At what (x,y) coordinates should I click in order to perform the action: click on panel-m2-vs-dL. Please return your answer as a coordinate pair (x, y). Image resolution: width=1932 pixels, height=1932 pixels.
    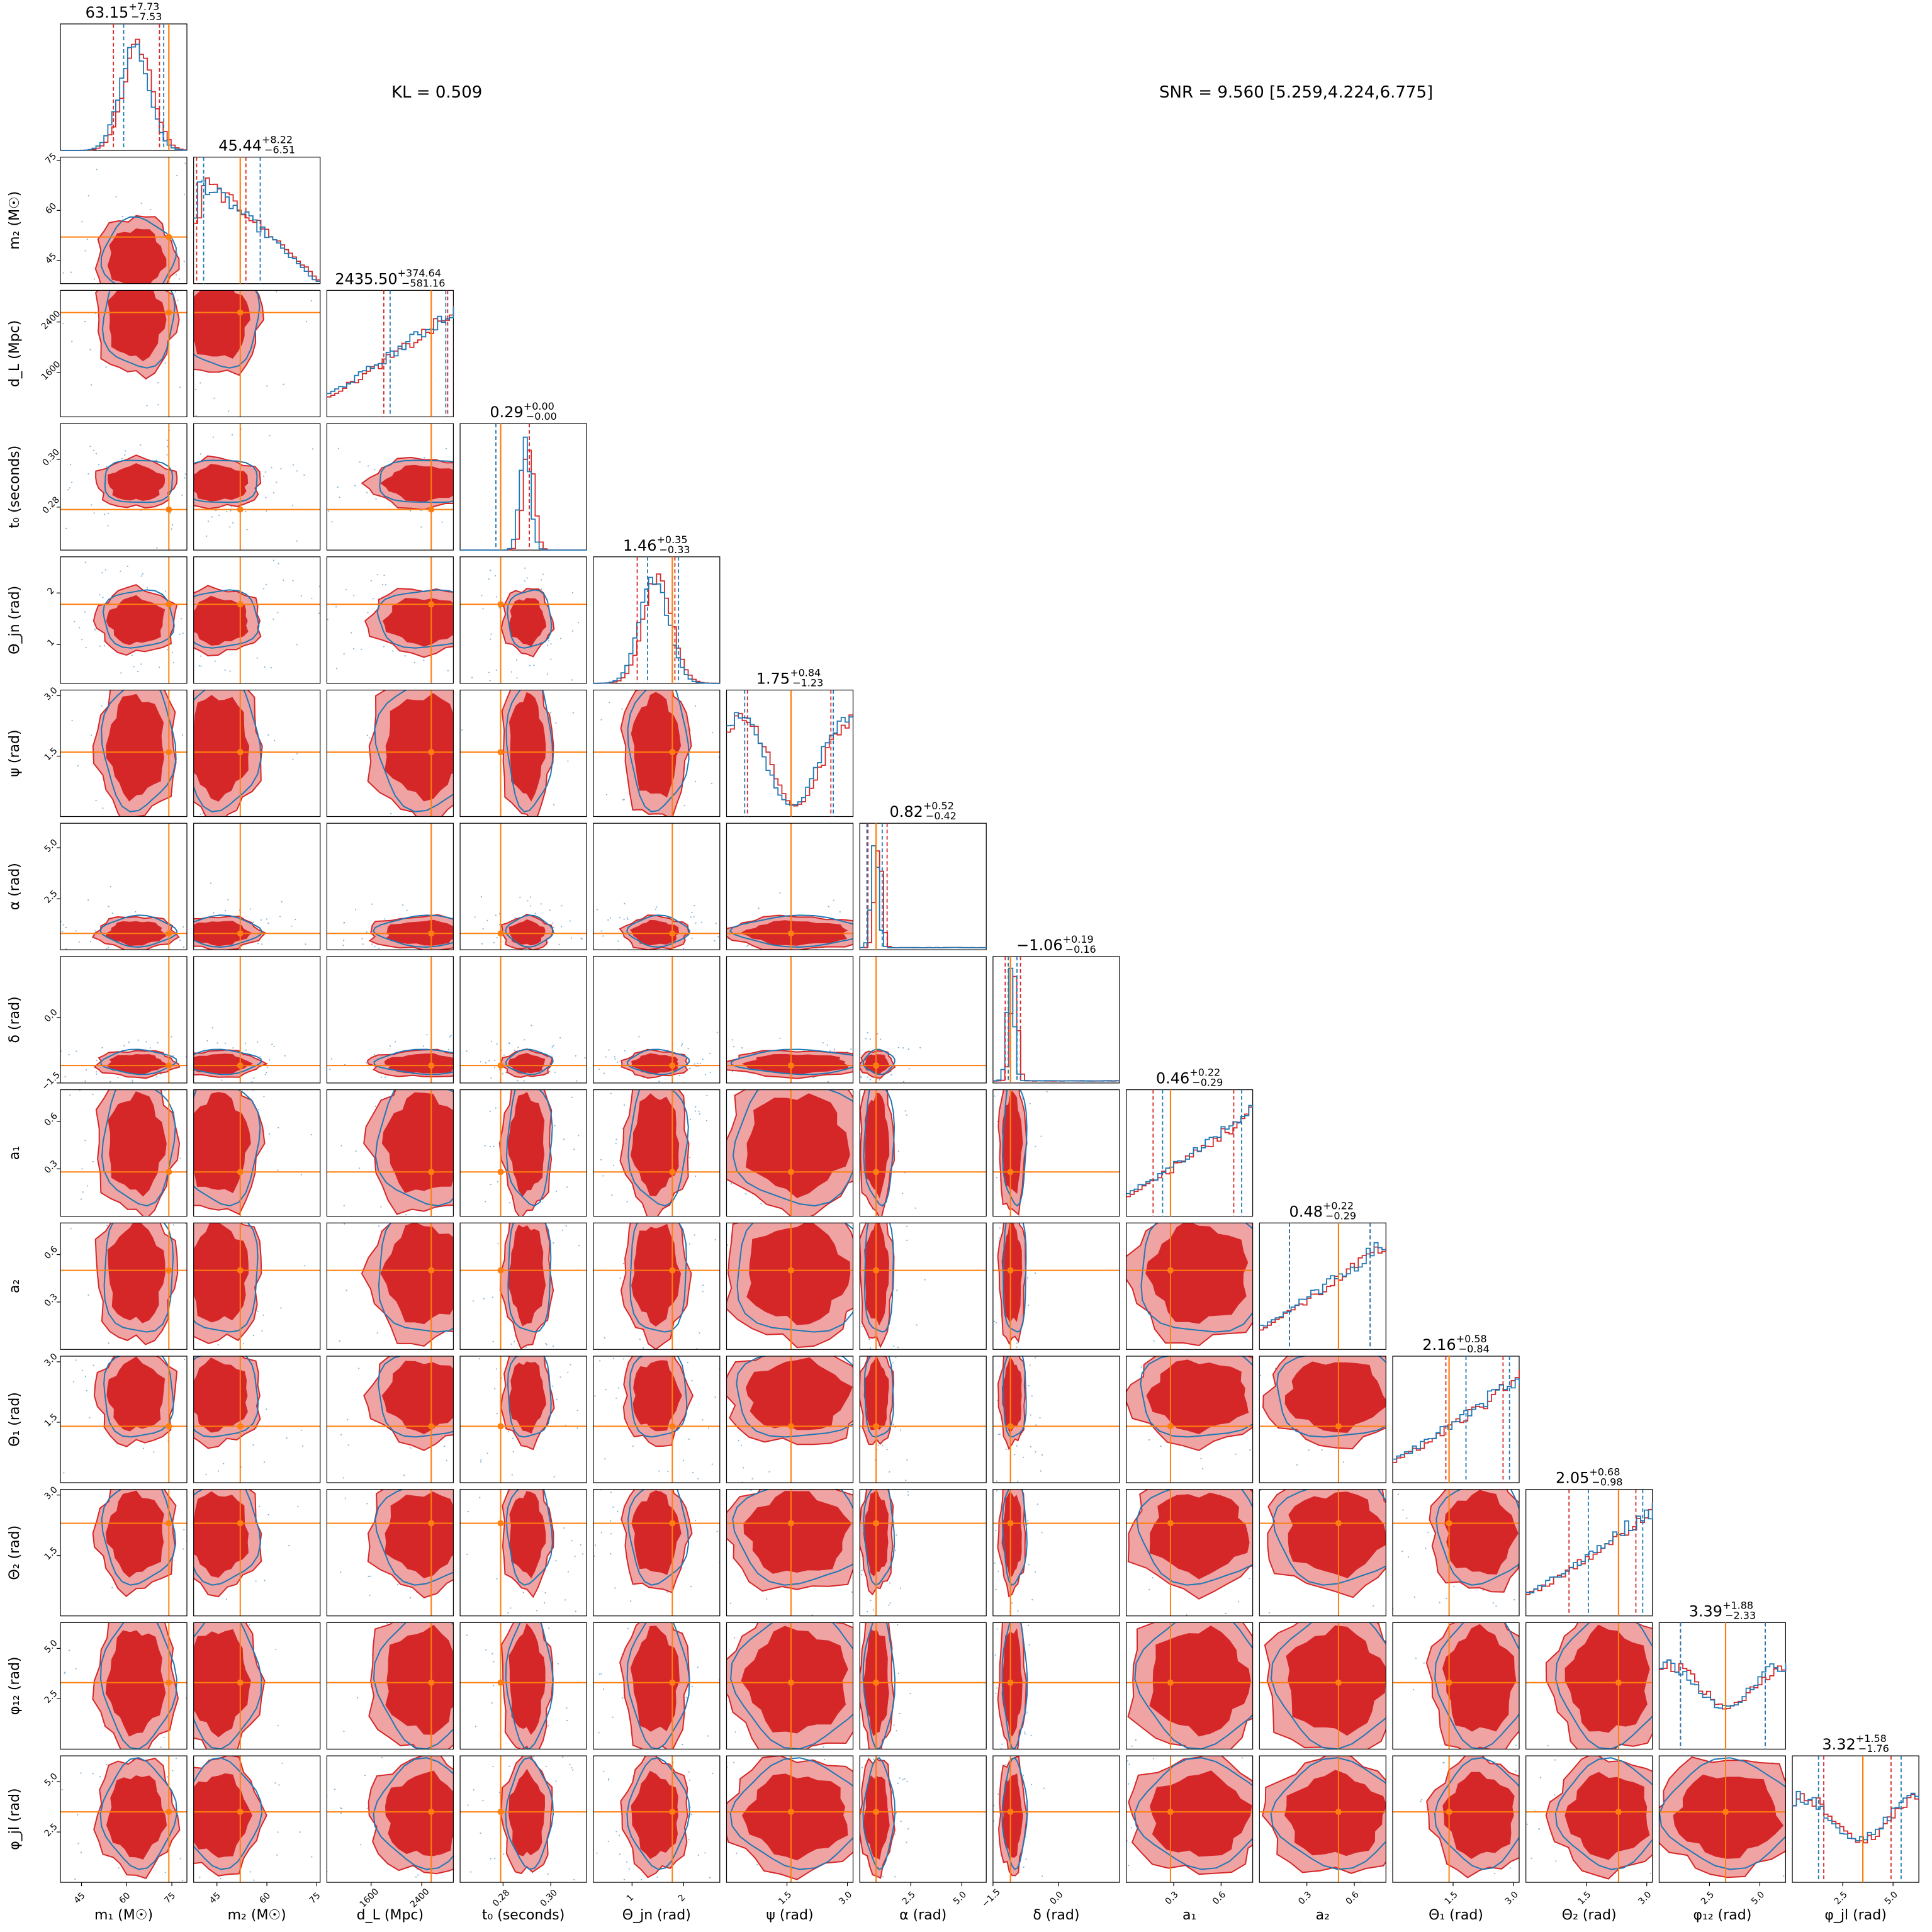
    Looking at the image, I should click on (257, 353).